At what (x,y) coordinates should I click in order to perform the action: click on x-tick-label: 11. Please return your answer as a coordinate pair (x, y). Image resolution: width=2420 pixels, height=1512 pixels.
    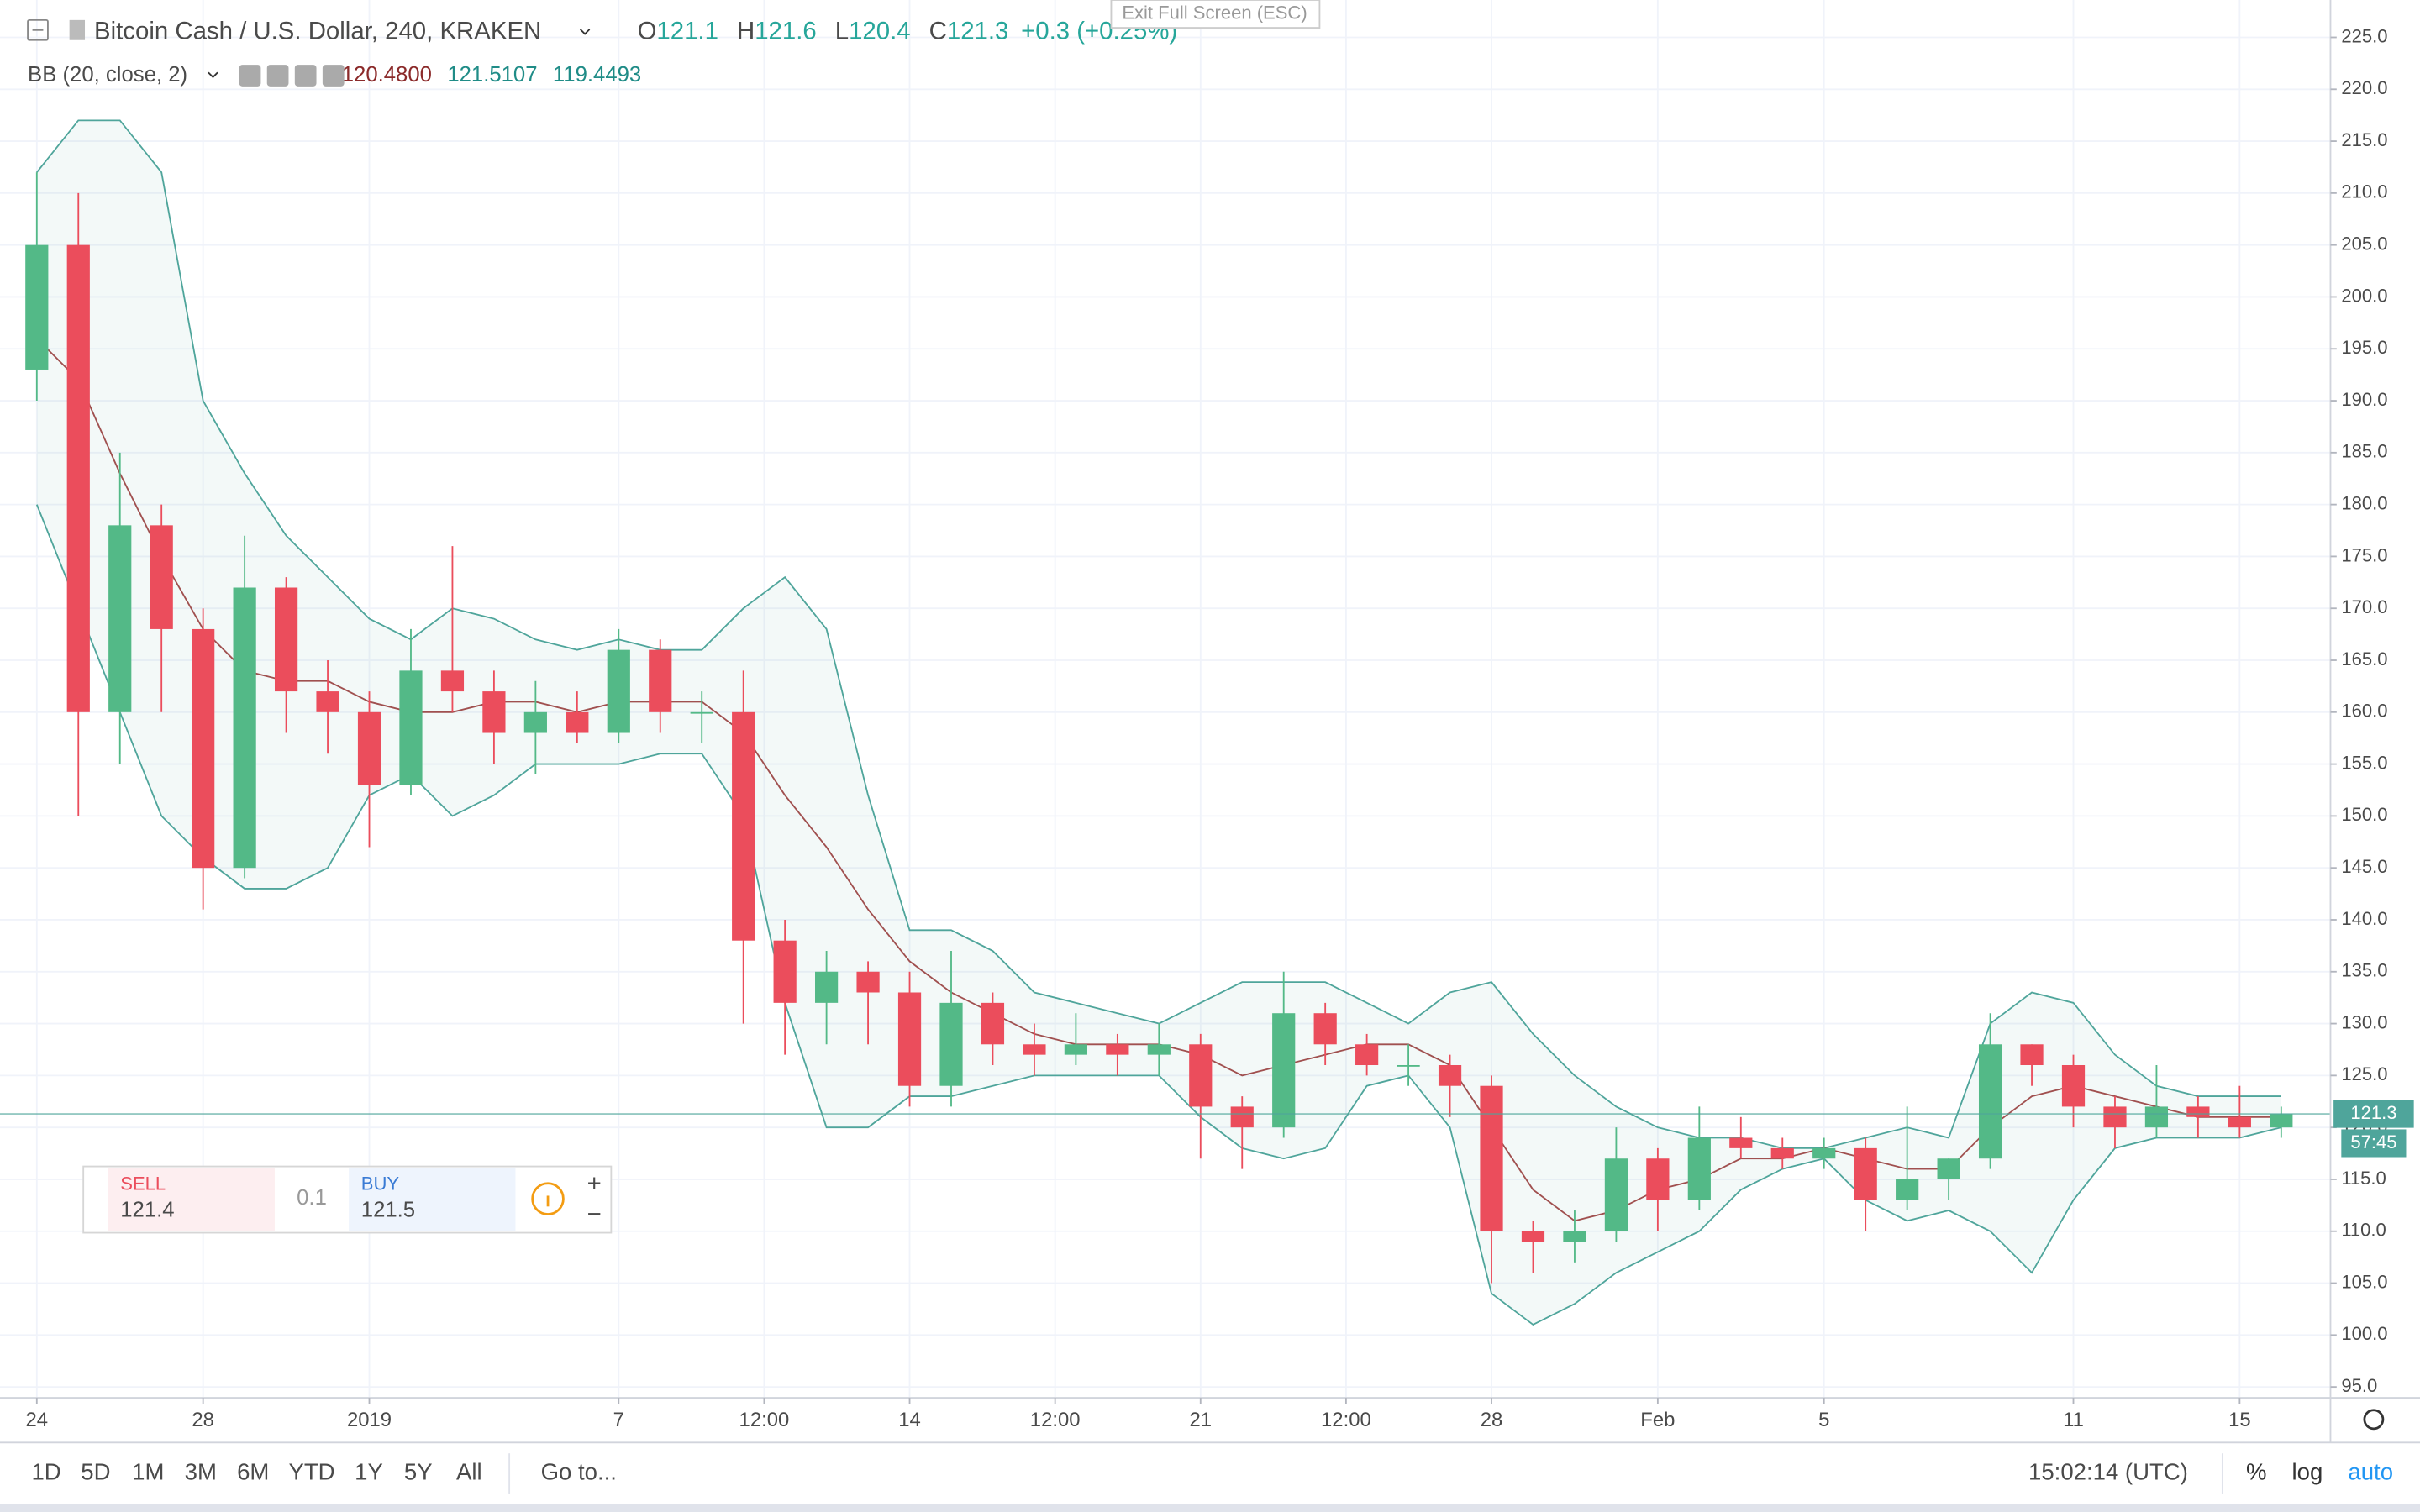
    Looking at the image, I should click on (2073, 1420).